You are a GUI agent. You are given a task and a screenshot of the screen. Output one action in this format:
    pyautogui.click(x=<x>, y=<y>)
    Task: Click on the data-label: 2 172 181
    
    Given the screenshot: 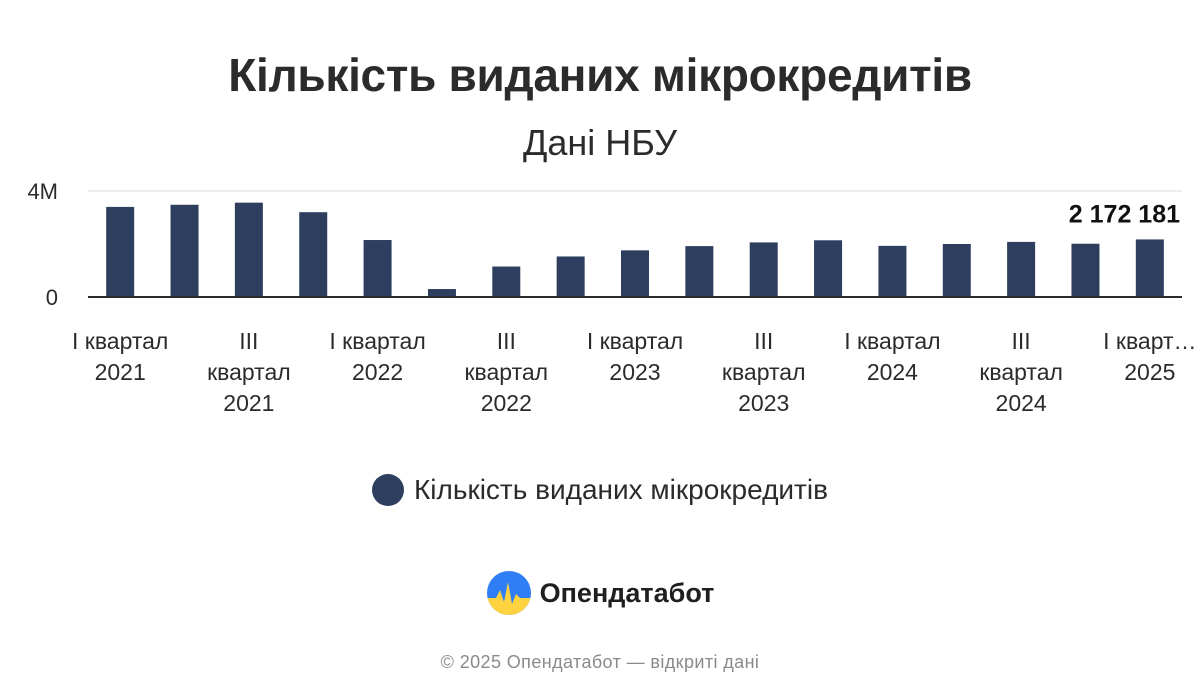 What is the action you would take?
    pyautogui.click(x=1124, y=214)
    